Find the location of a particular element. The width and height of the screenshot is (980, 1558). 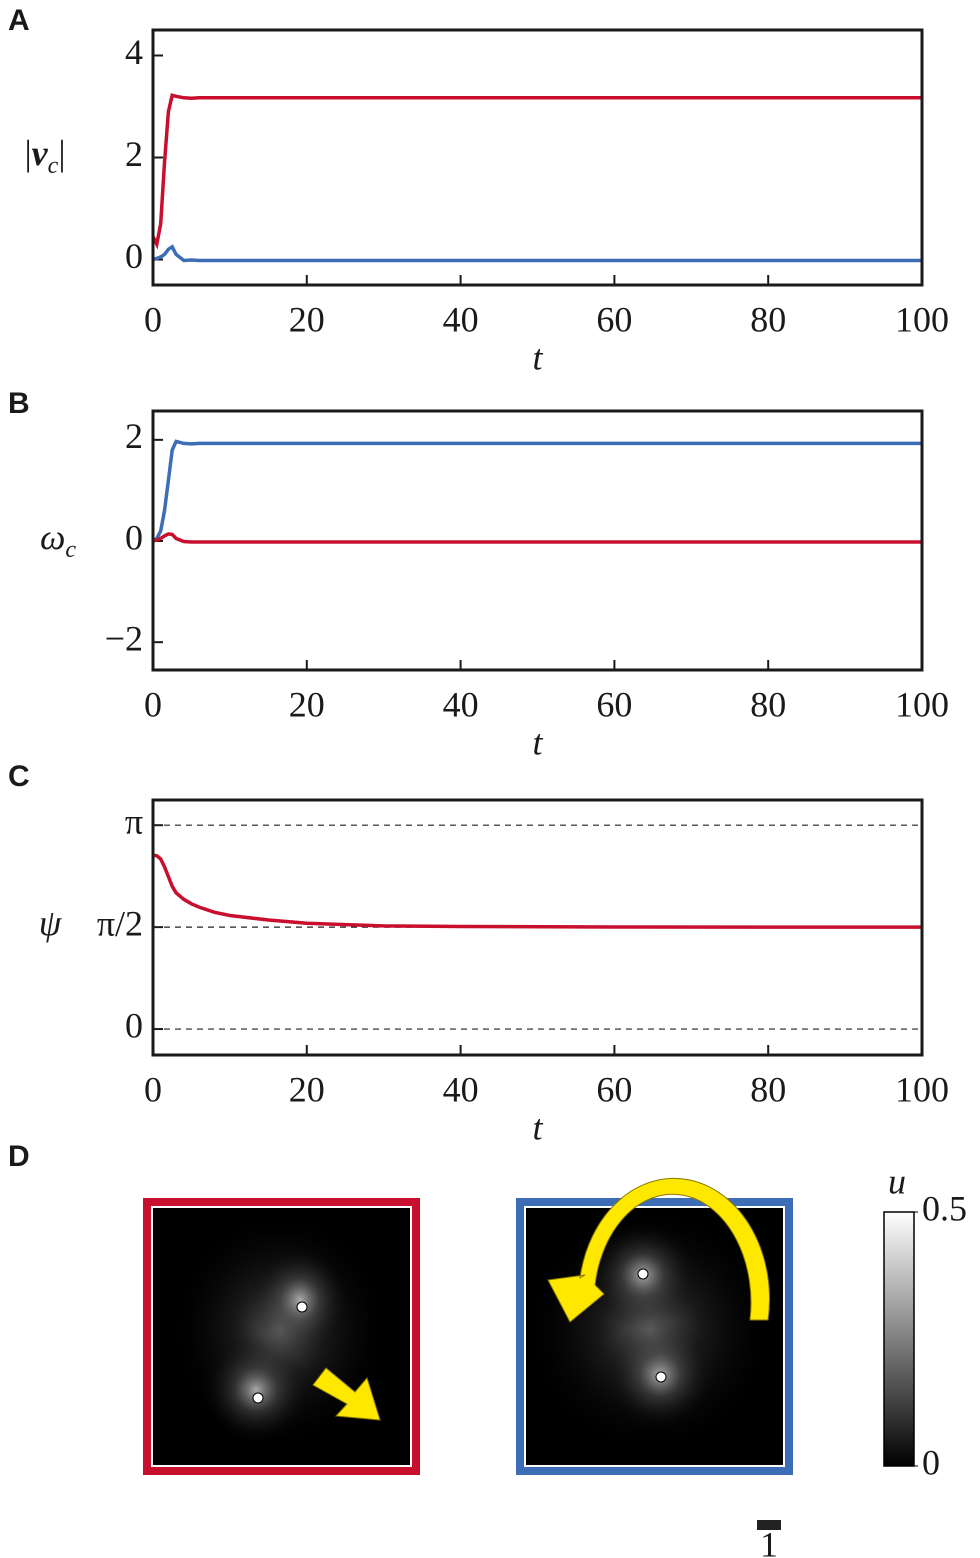

snapshot-translating is located at coordinates (281, 1336).